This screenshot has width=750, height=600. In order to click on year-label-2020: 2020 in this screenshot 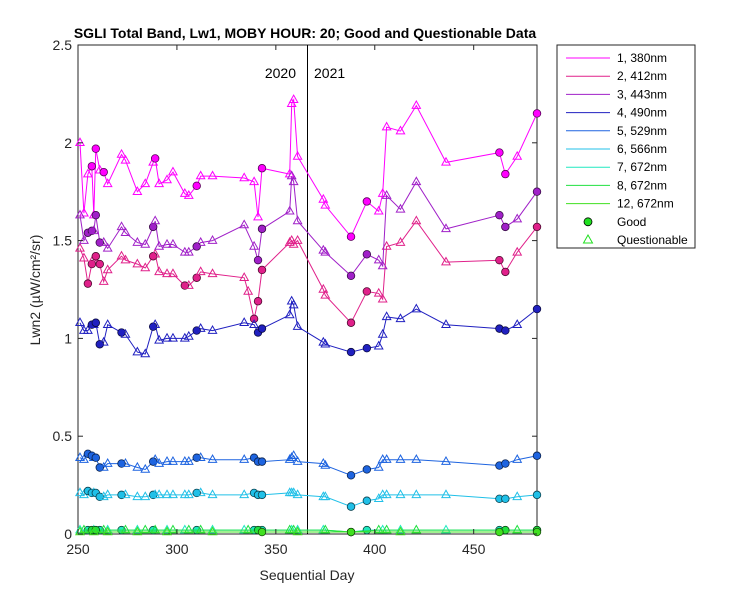, I will do `click(280, 73)`.